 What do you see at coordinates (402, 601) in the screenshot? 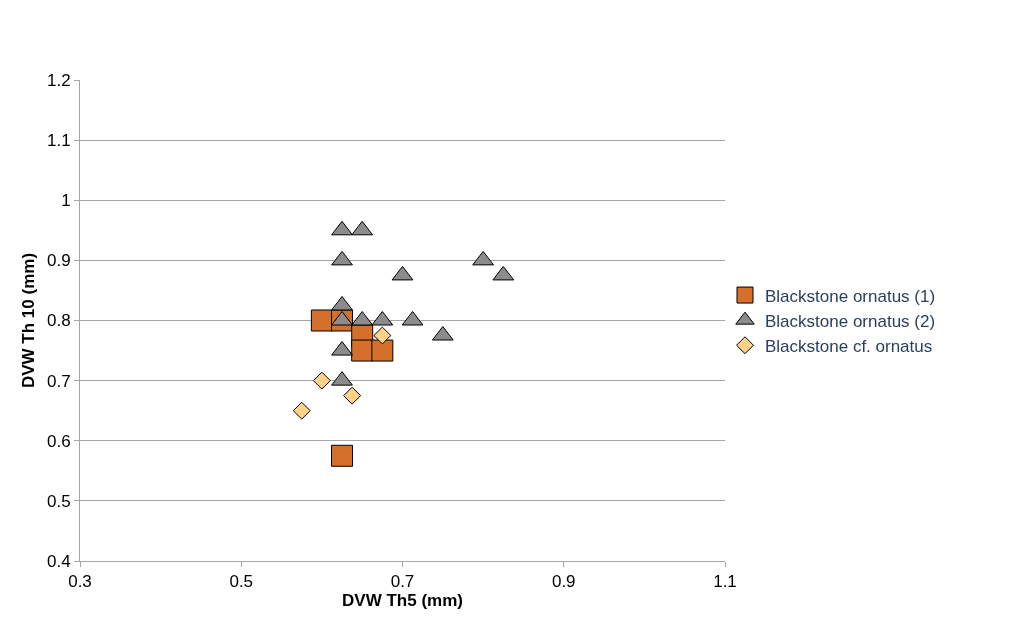
I see `x-axis-title: DVW Th5 (mm)` at bounding box center [402, 601].